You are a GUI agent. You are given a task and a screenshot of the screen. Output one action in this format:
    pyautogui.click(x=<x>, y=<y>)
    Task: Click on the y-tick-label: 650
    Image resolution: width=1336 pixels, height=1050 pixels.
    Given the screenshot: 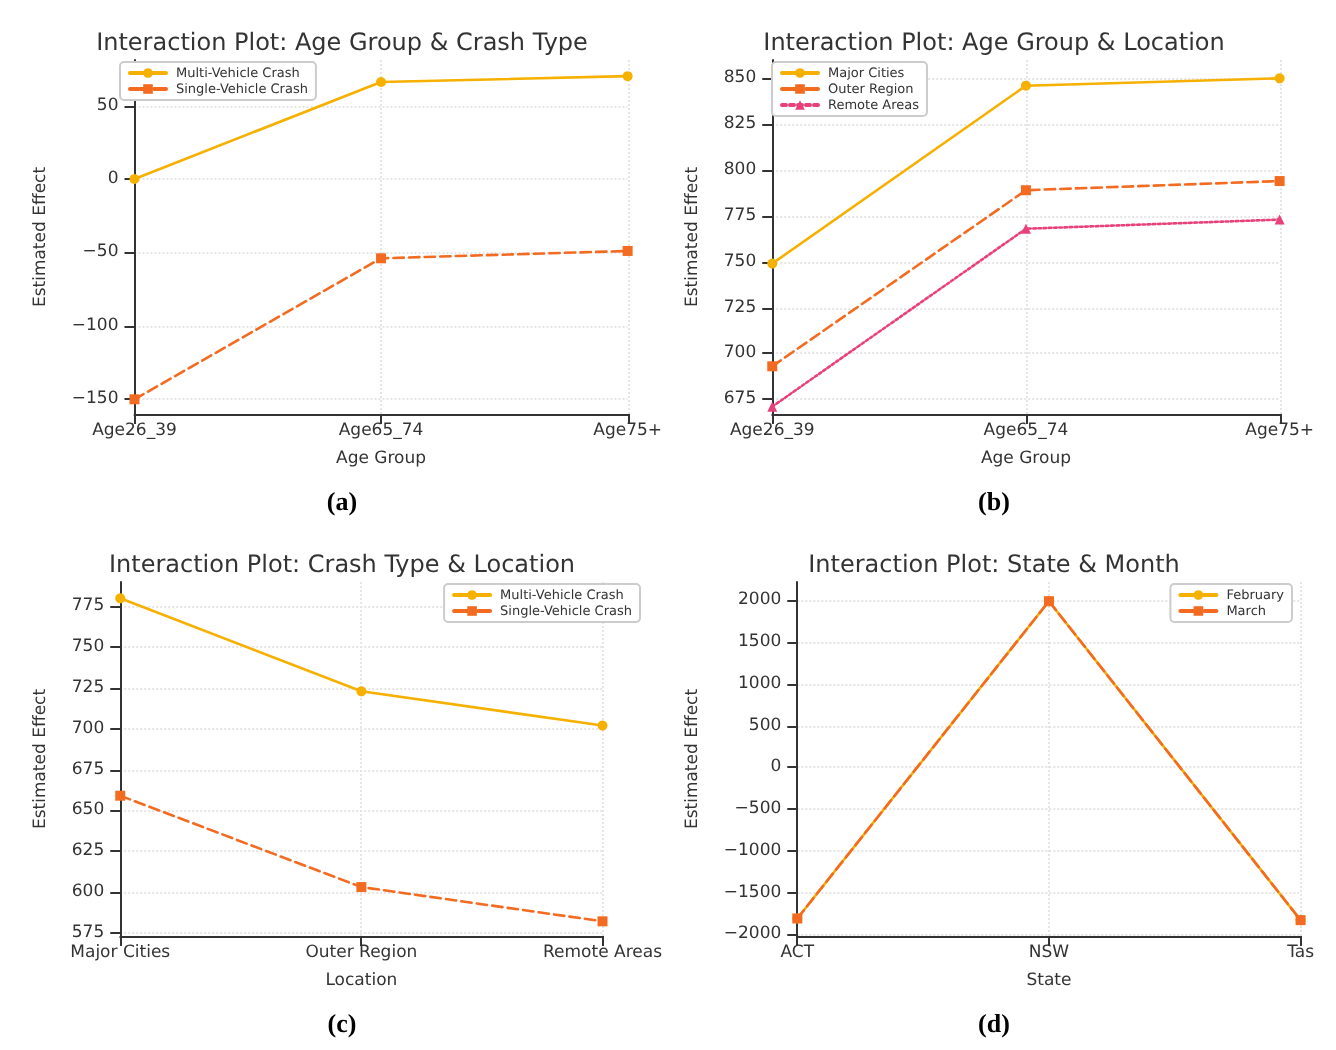 What is the action you would take?
    pyautogui.click(x=88, y=810)
    